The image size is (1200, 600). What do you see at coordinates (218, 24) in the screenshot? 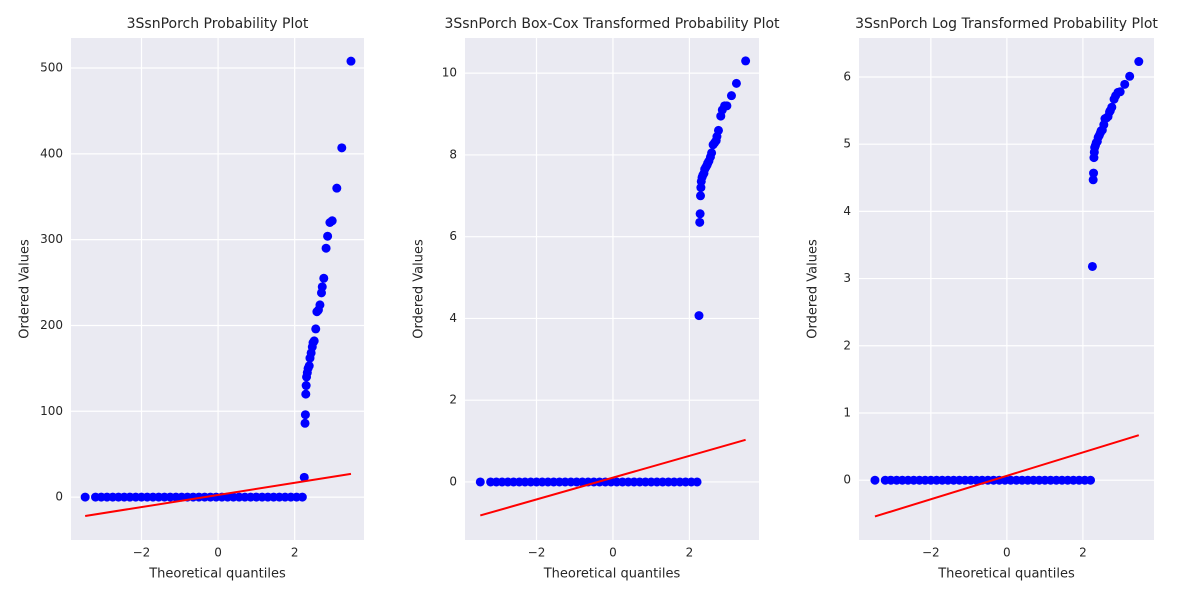
I see `chart-title: 3SsnPorch Probability Plot` at bounding box center [218, 24].